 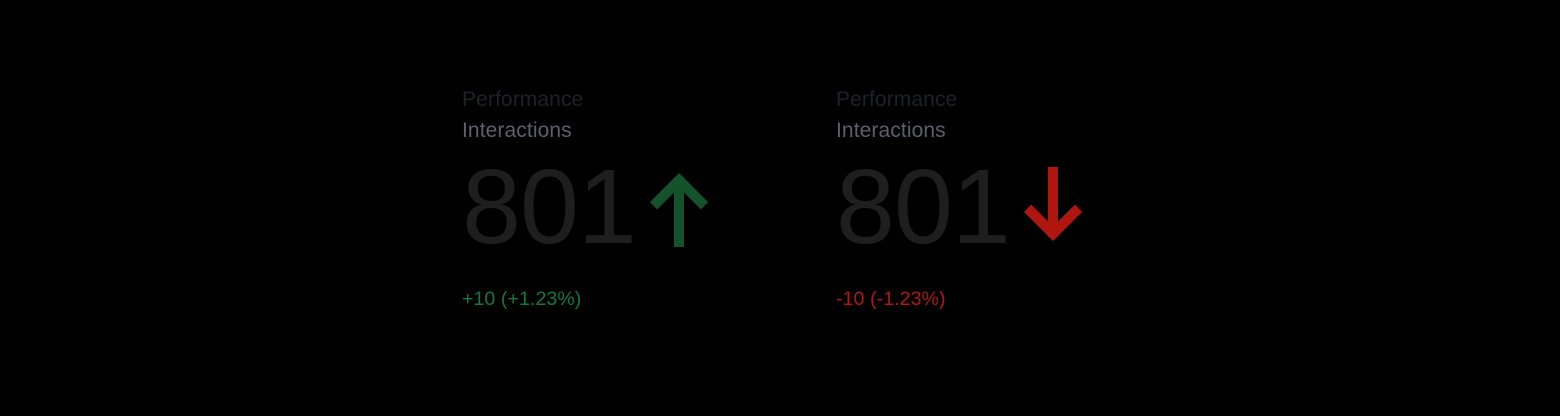 What do you see at coordinates (1053, 207) in the screenshot?
I see `arrow-down-icon` at bounding box center [1053, 207].